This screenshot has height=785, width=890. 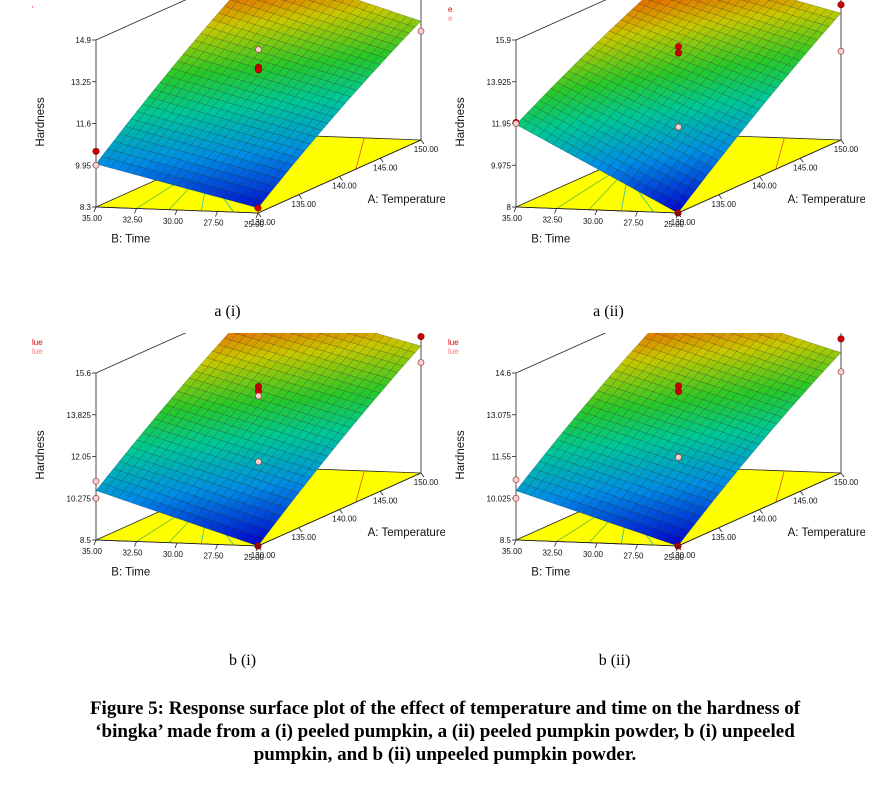 I want to click on z-axis-label: Hardness, so click(x=41, y=121).